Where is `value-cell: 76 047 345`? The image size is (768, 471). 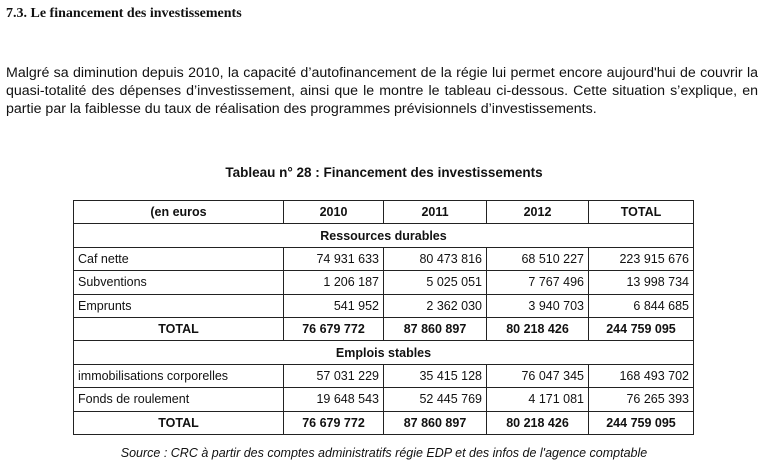
value-cell: 76 047 345 is located at coordinates (537, 376).